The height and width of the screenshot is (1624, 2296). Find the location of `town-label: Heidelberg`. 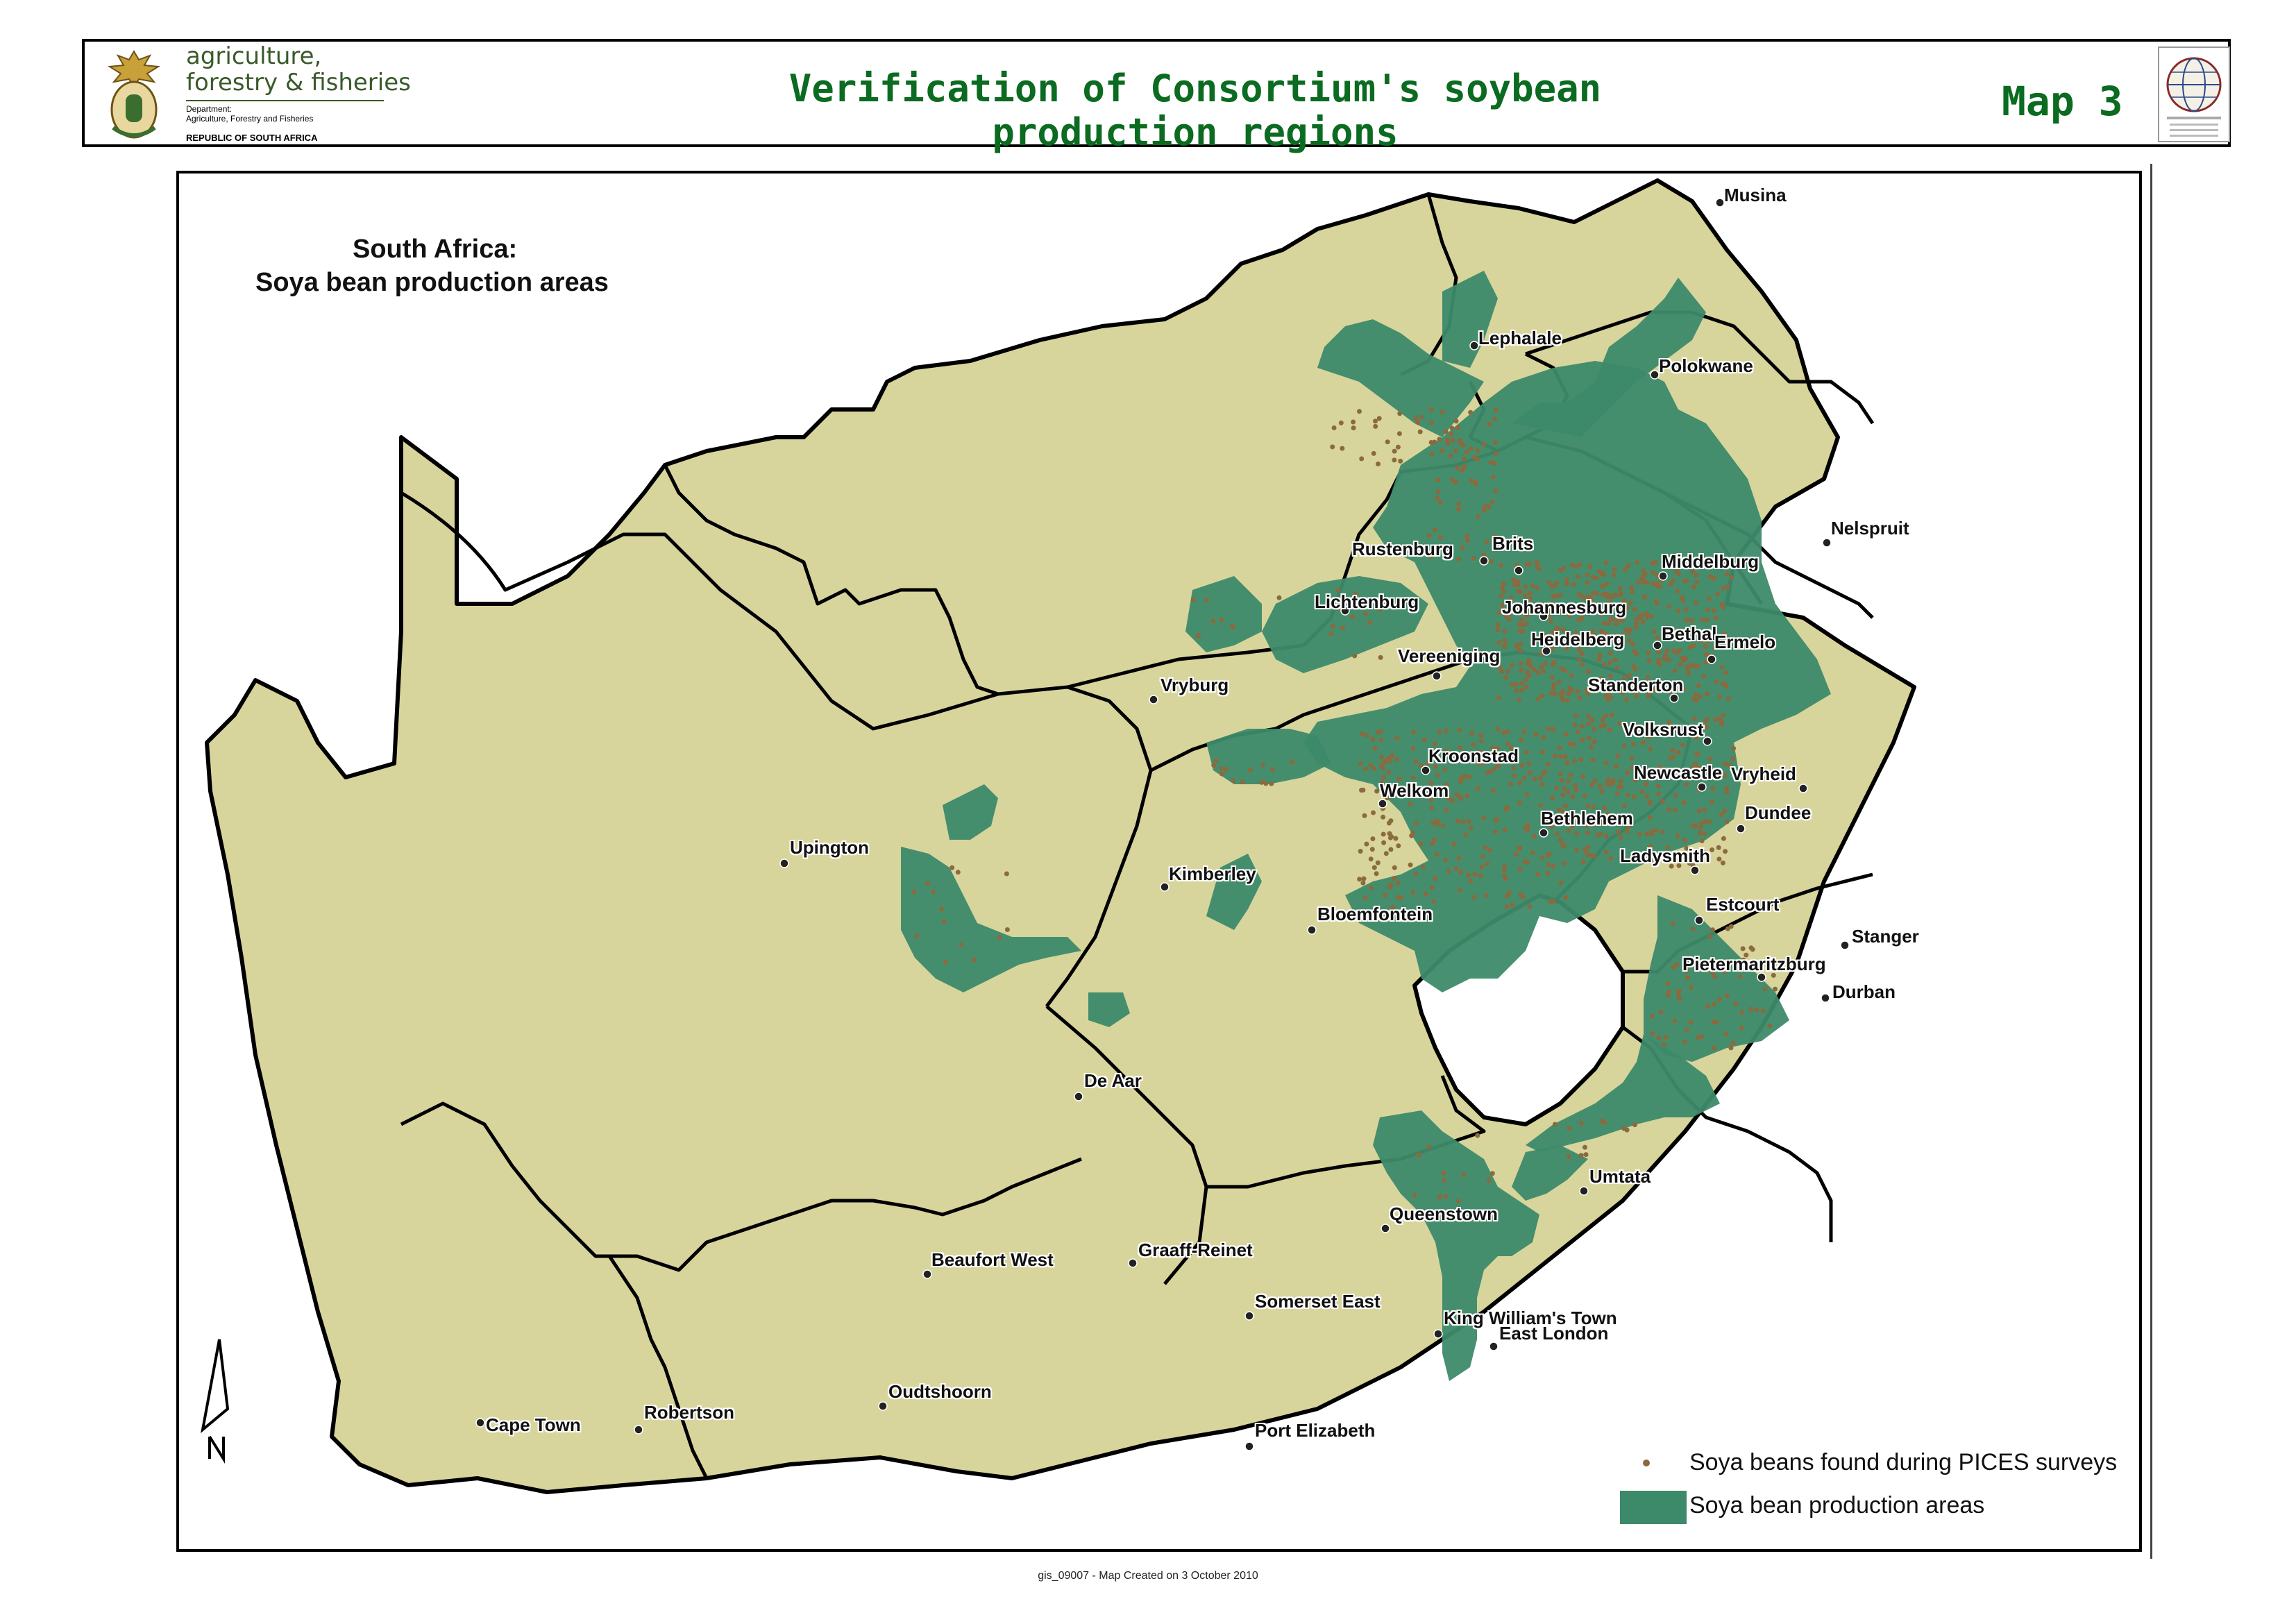

town-label: Heidelberg is located at coordinates (1578, 639).